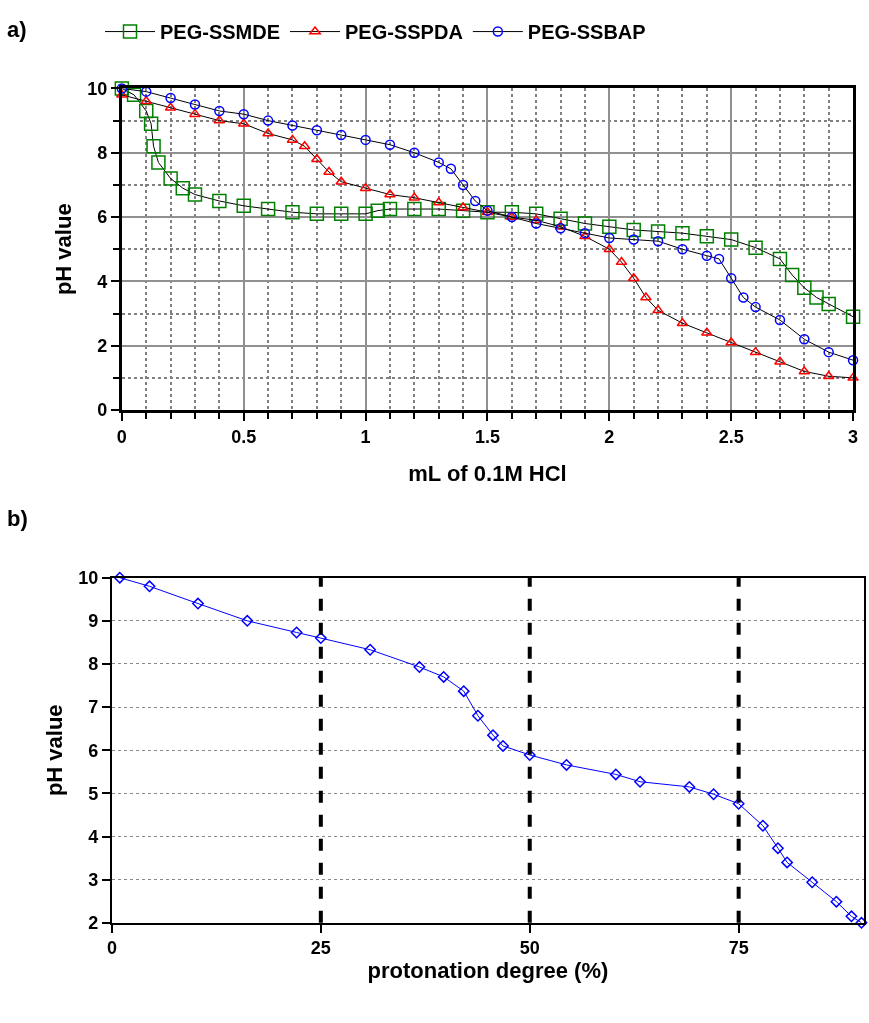 This screenshot has width=869, height=1023. Describe the element at coordinates (93, 879) in the screenshot. I see `y-tick-label: 3` at that location.